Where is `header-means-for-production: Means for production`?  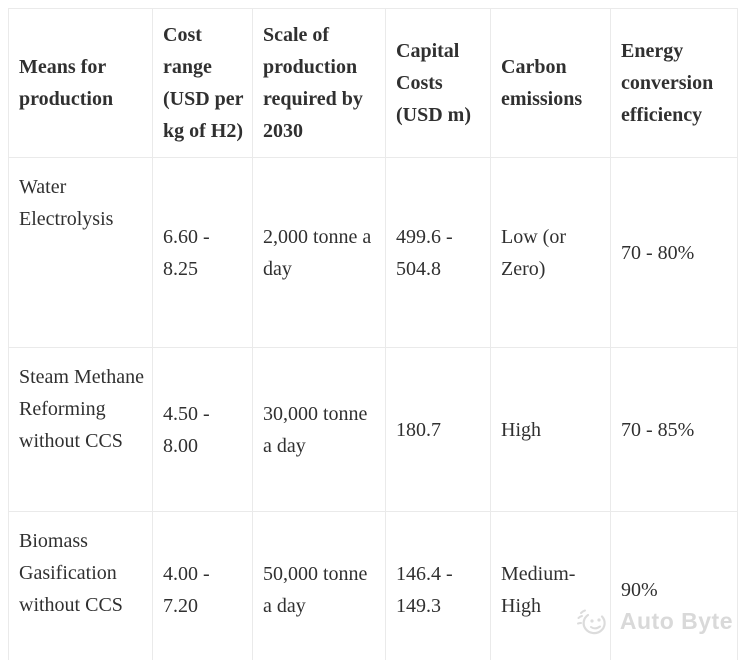 header-means-for-production: Means for production is located at coordinates (80, 83).